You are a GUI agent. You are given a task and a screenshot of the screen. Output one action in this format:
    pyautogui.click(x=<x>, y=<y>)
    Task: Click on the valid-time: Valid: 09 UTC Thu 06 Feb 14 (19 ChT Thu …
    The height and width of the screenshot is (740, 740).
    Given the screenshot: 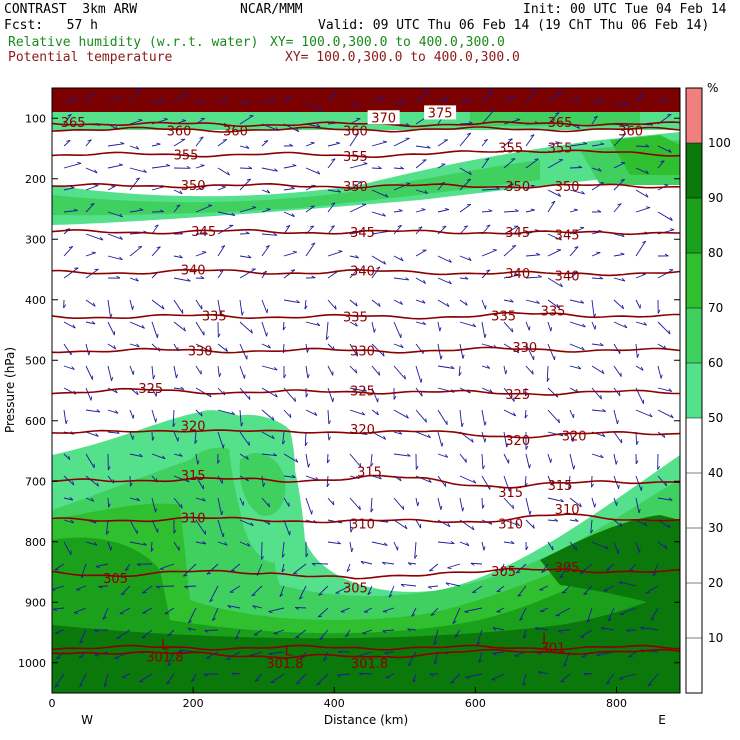 What is the action you would take?
    pyautogui.click(x=514, y=25)
    